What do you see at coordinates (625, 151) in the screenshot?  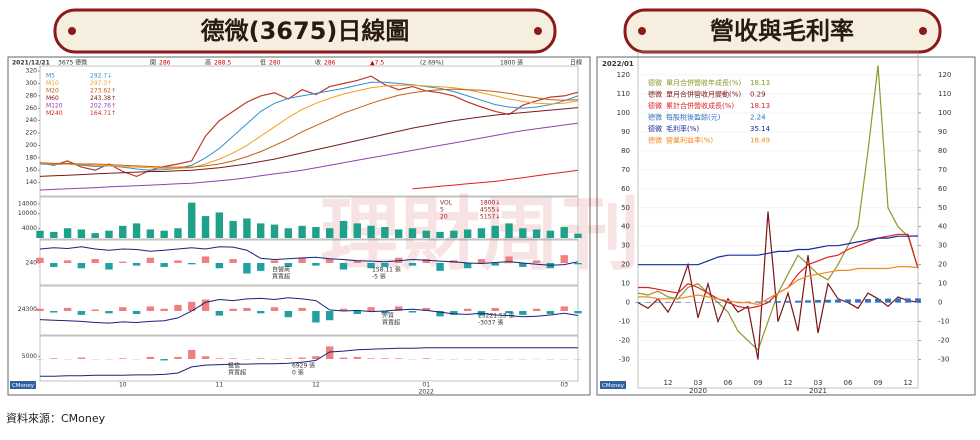 I see `y-tick-label: 80` at bounding box center [625, 151].